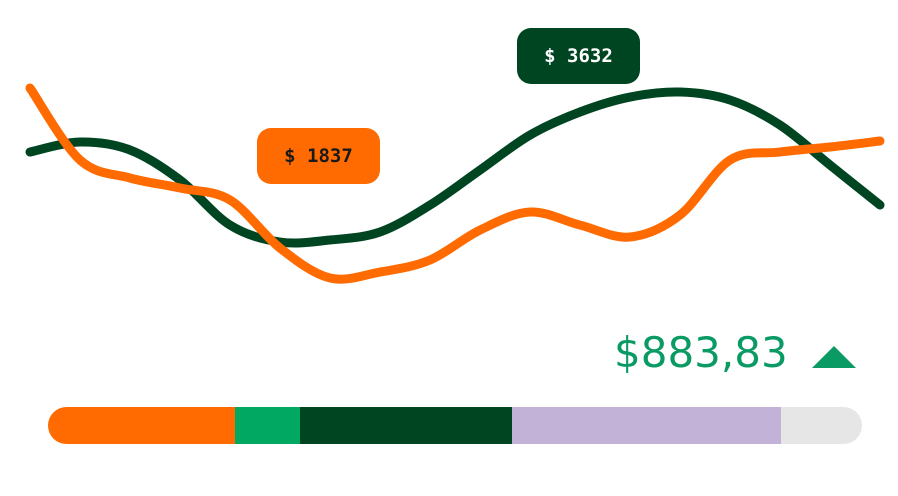 This screenshot has width=898, height=496. What do you see at coordinates (318, 156) in the screenshot?
I see `callout: $ 1837` at bounding box center [318, 156].